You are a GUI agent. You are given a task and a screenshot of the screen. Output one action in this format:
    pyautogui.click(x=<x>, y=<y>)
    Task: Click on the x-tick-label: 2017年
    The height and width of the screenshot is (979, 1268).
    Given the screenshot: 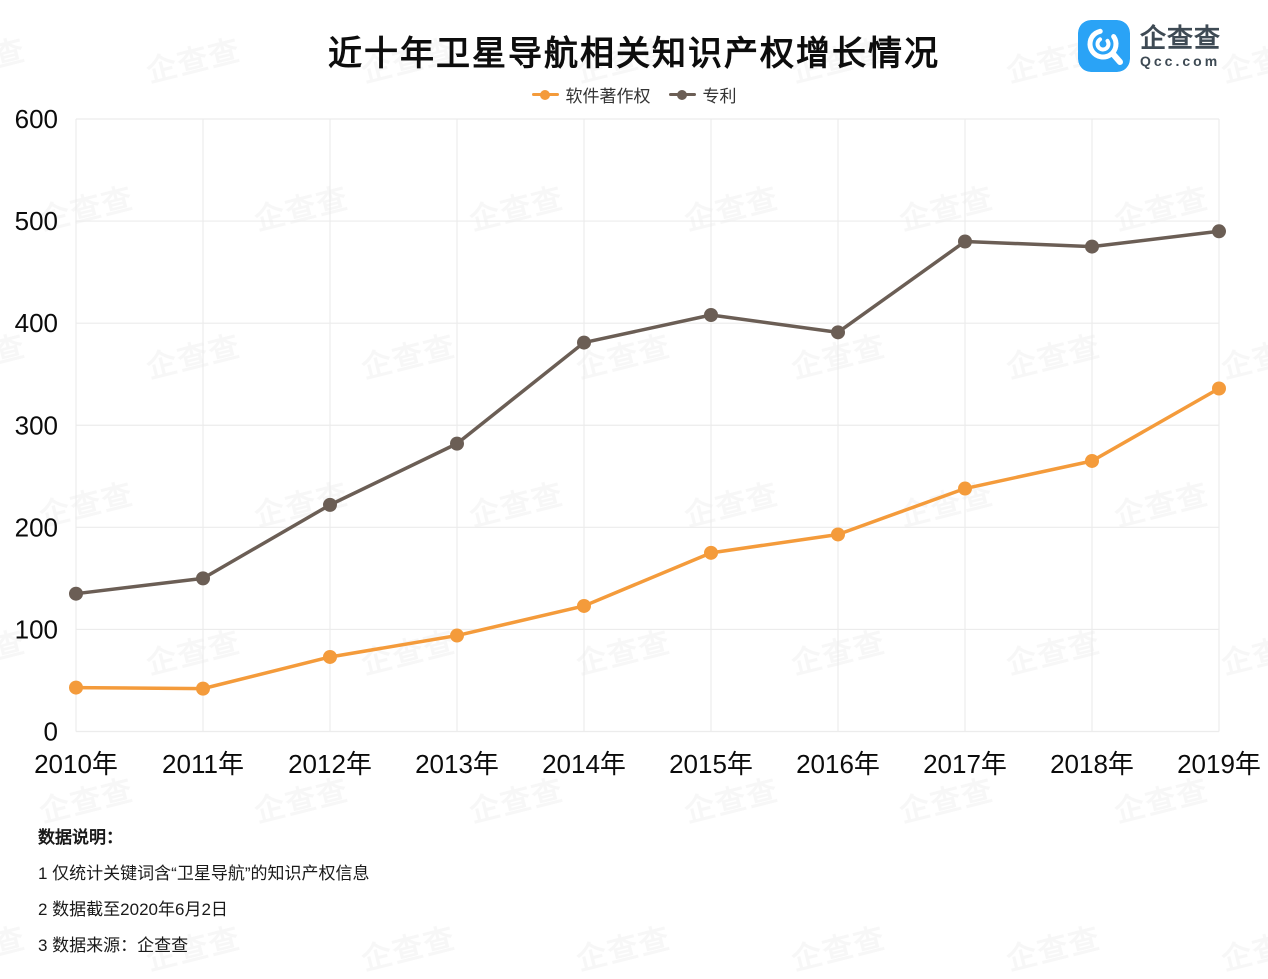 What is the action you would take?
    pyautogui.click(x=965, y=764)
    